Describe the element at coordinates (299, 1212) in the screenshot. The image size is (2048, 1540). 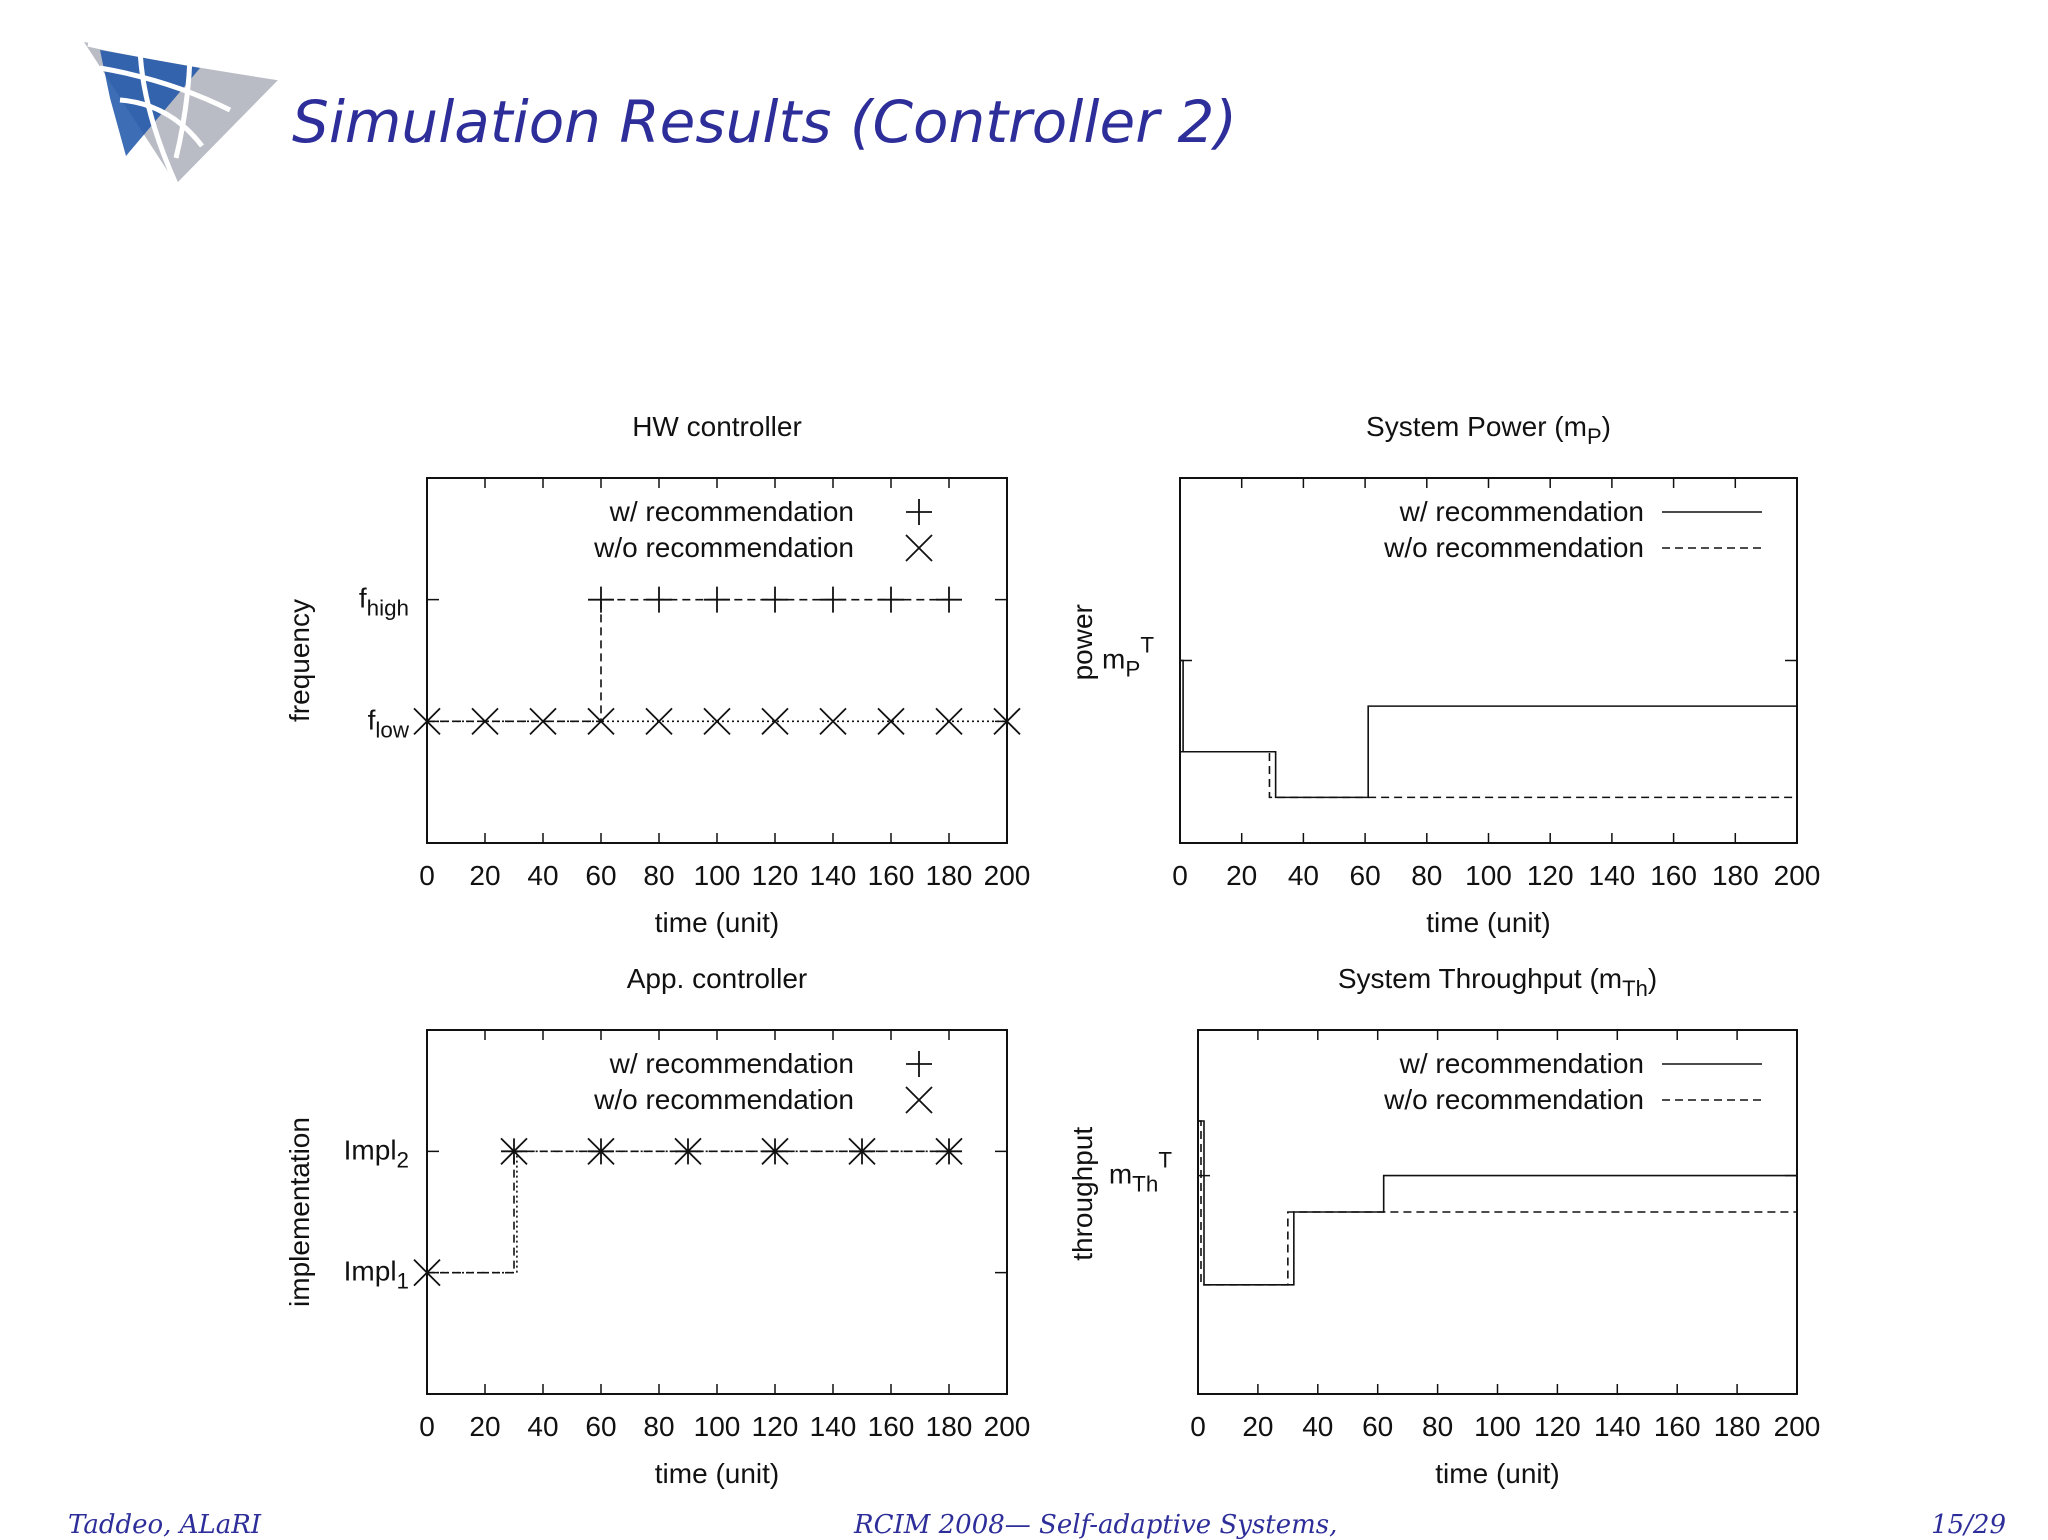
I see `y-axis-label: implementation` at that location.